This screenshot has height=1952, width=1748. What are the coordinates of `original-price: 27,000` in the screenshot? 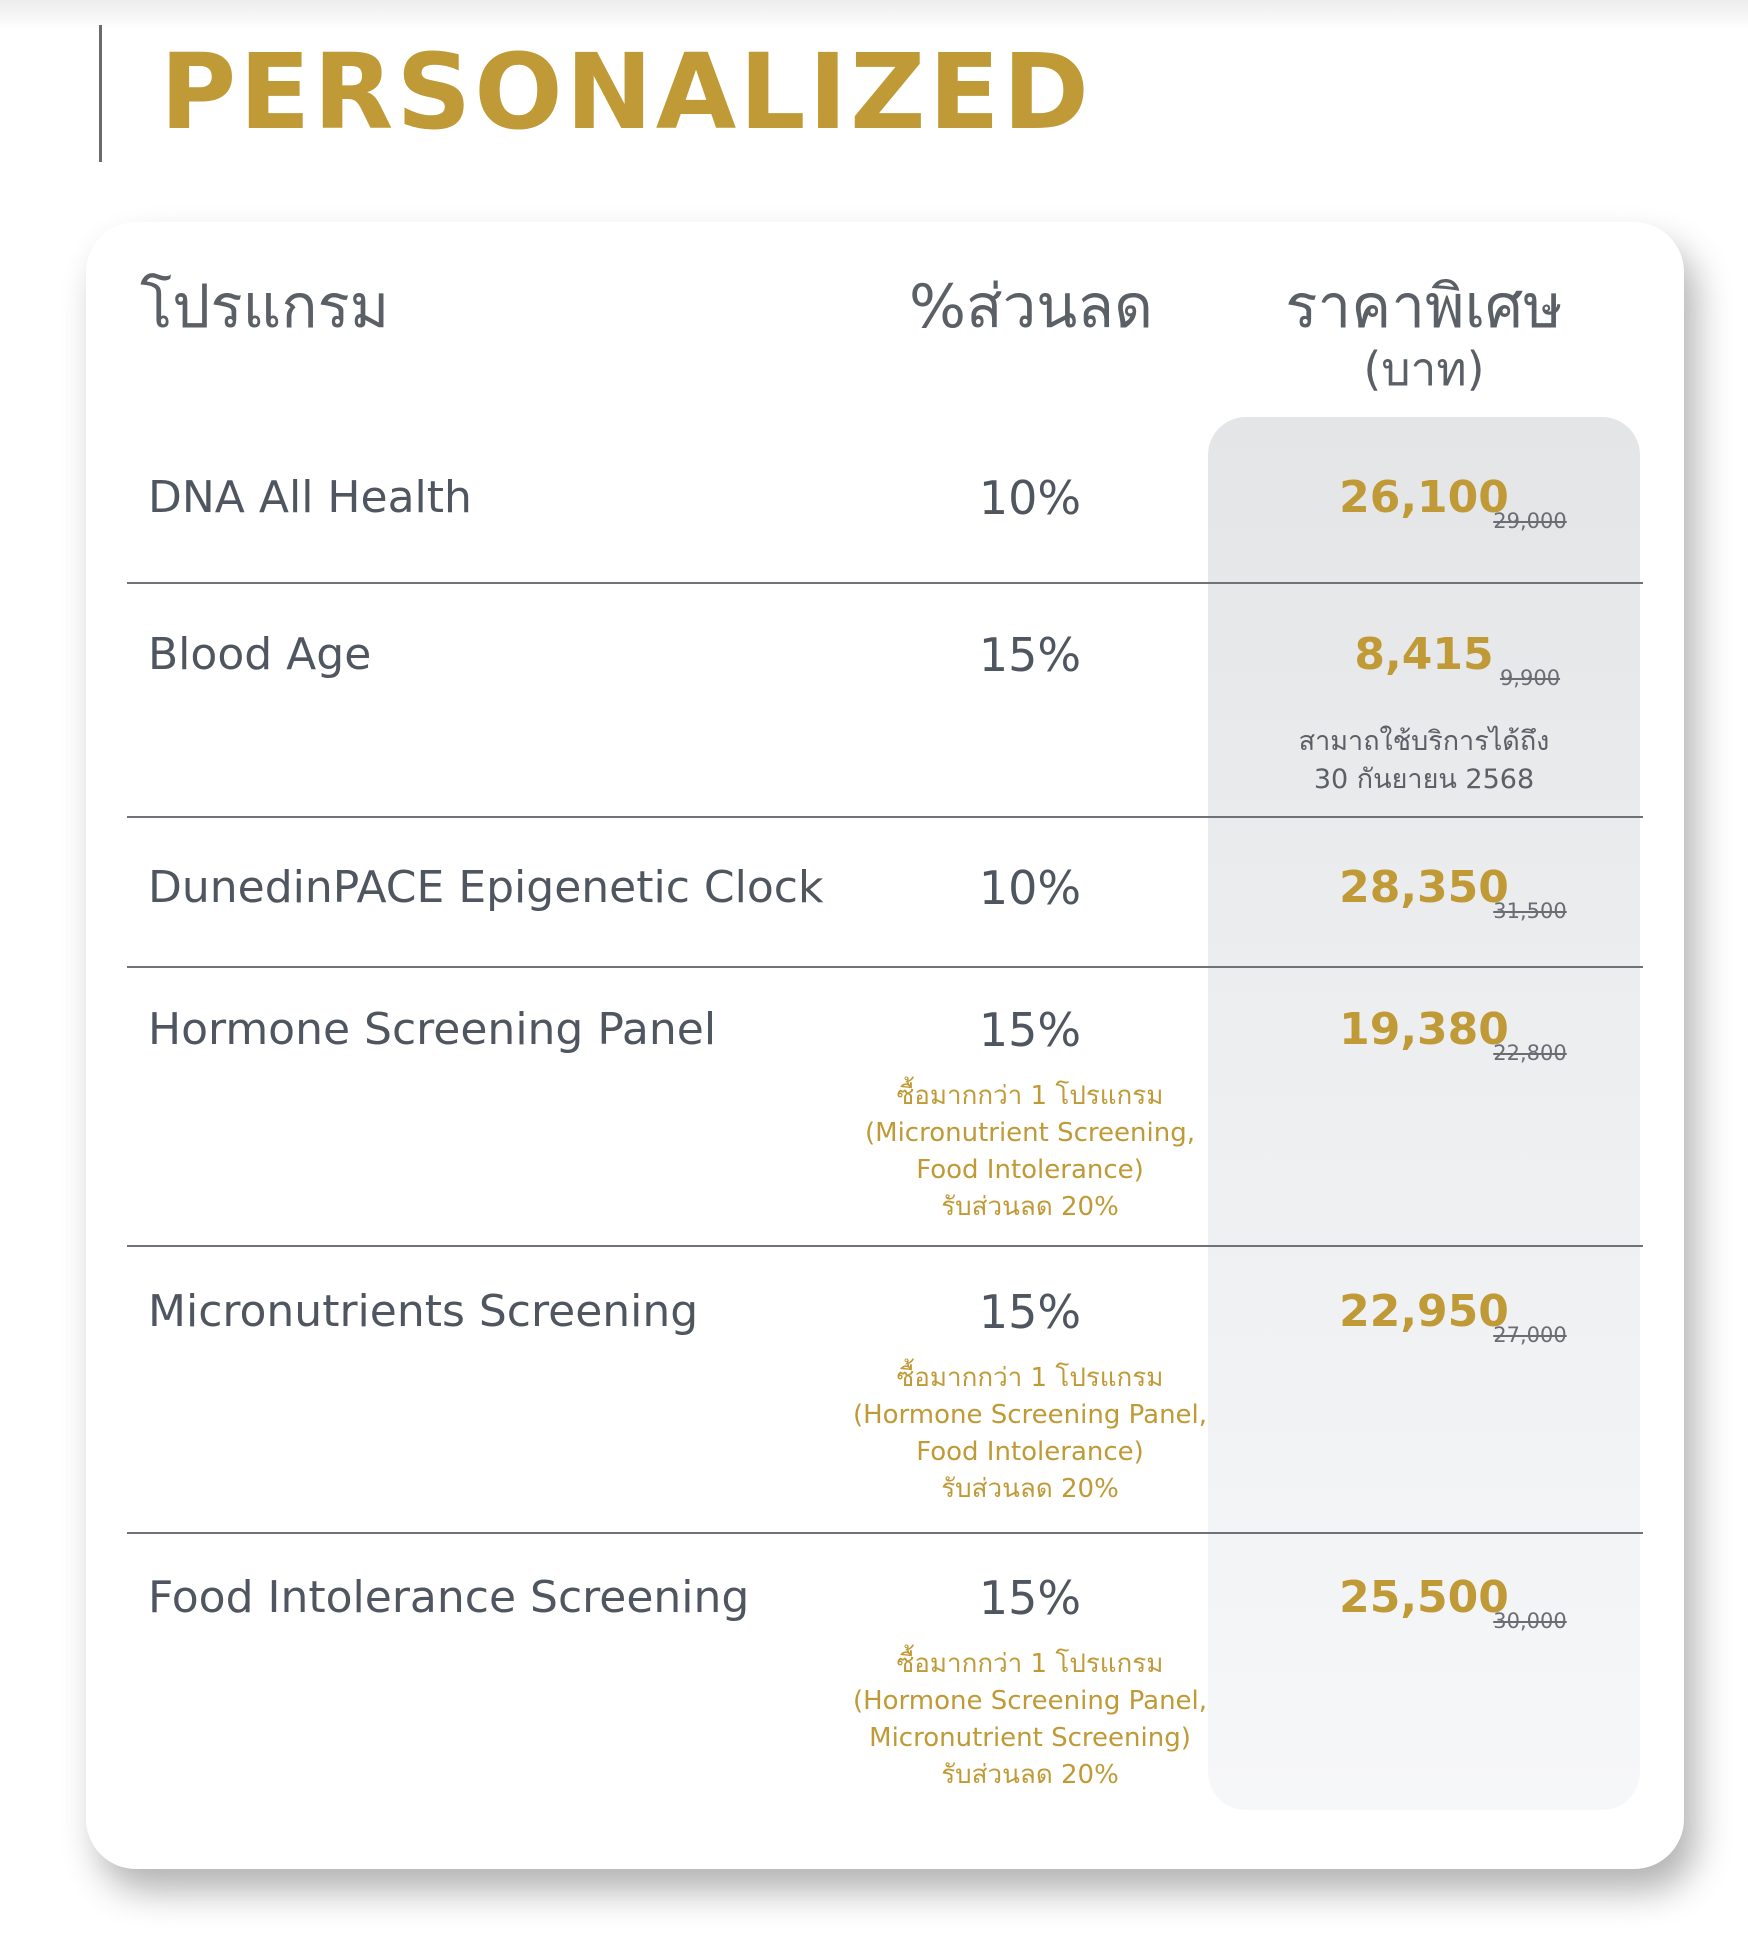 It's located at (1530, 1335).